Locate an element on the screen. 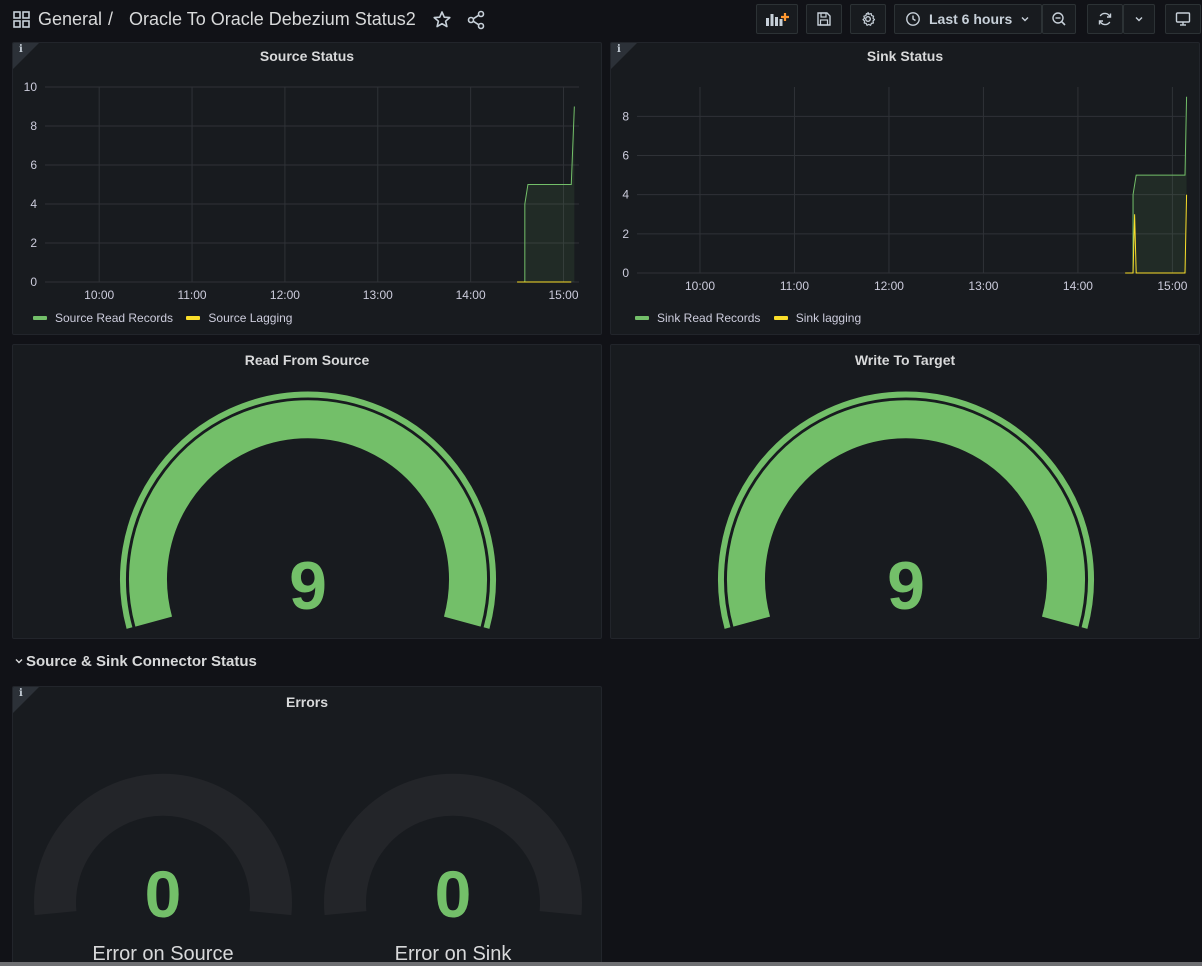  breadcrumb-folder: General is located at coordinates (70, 19).